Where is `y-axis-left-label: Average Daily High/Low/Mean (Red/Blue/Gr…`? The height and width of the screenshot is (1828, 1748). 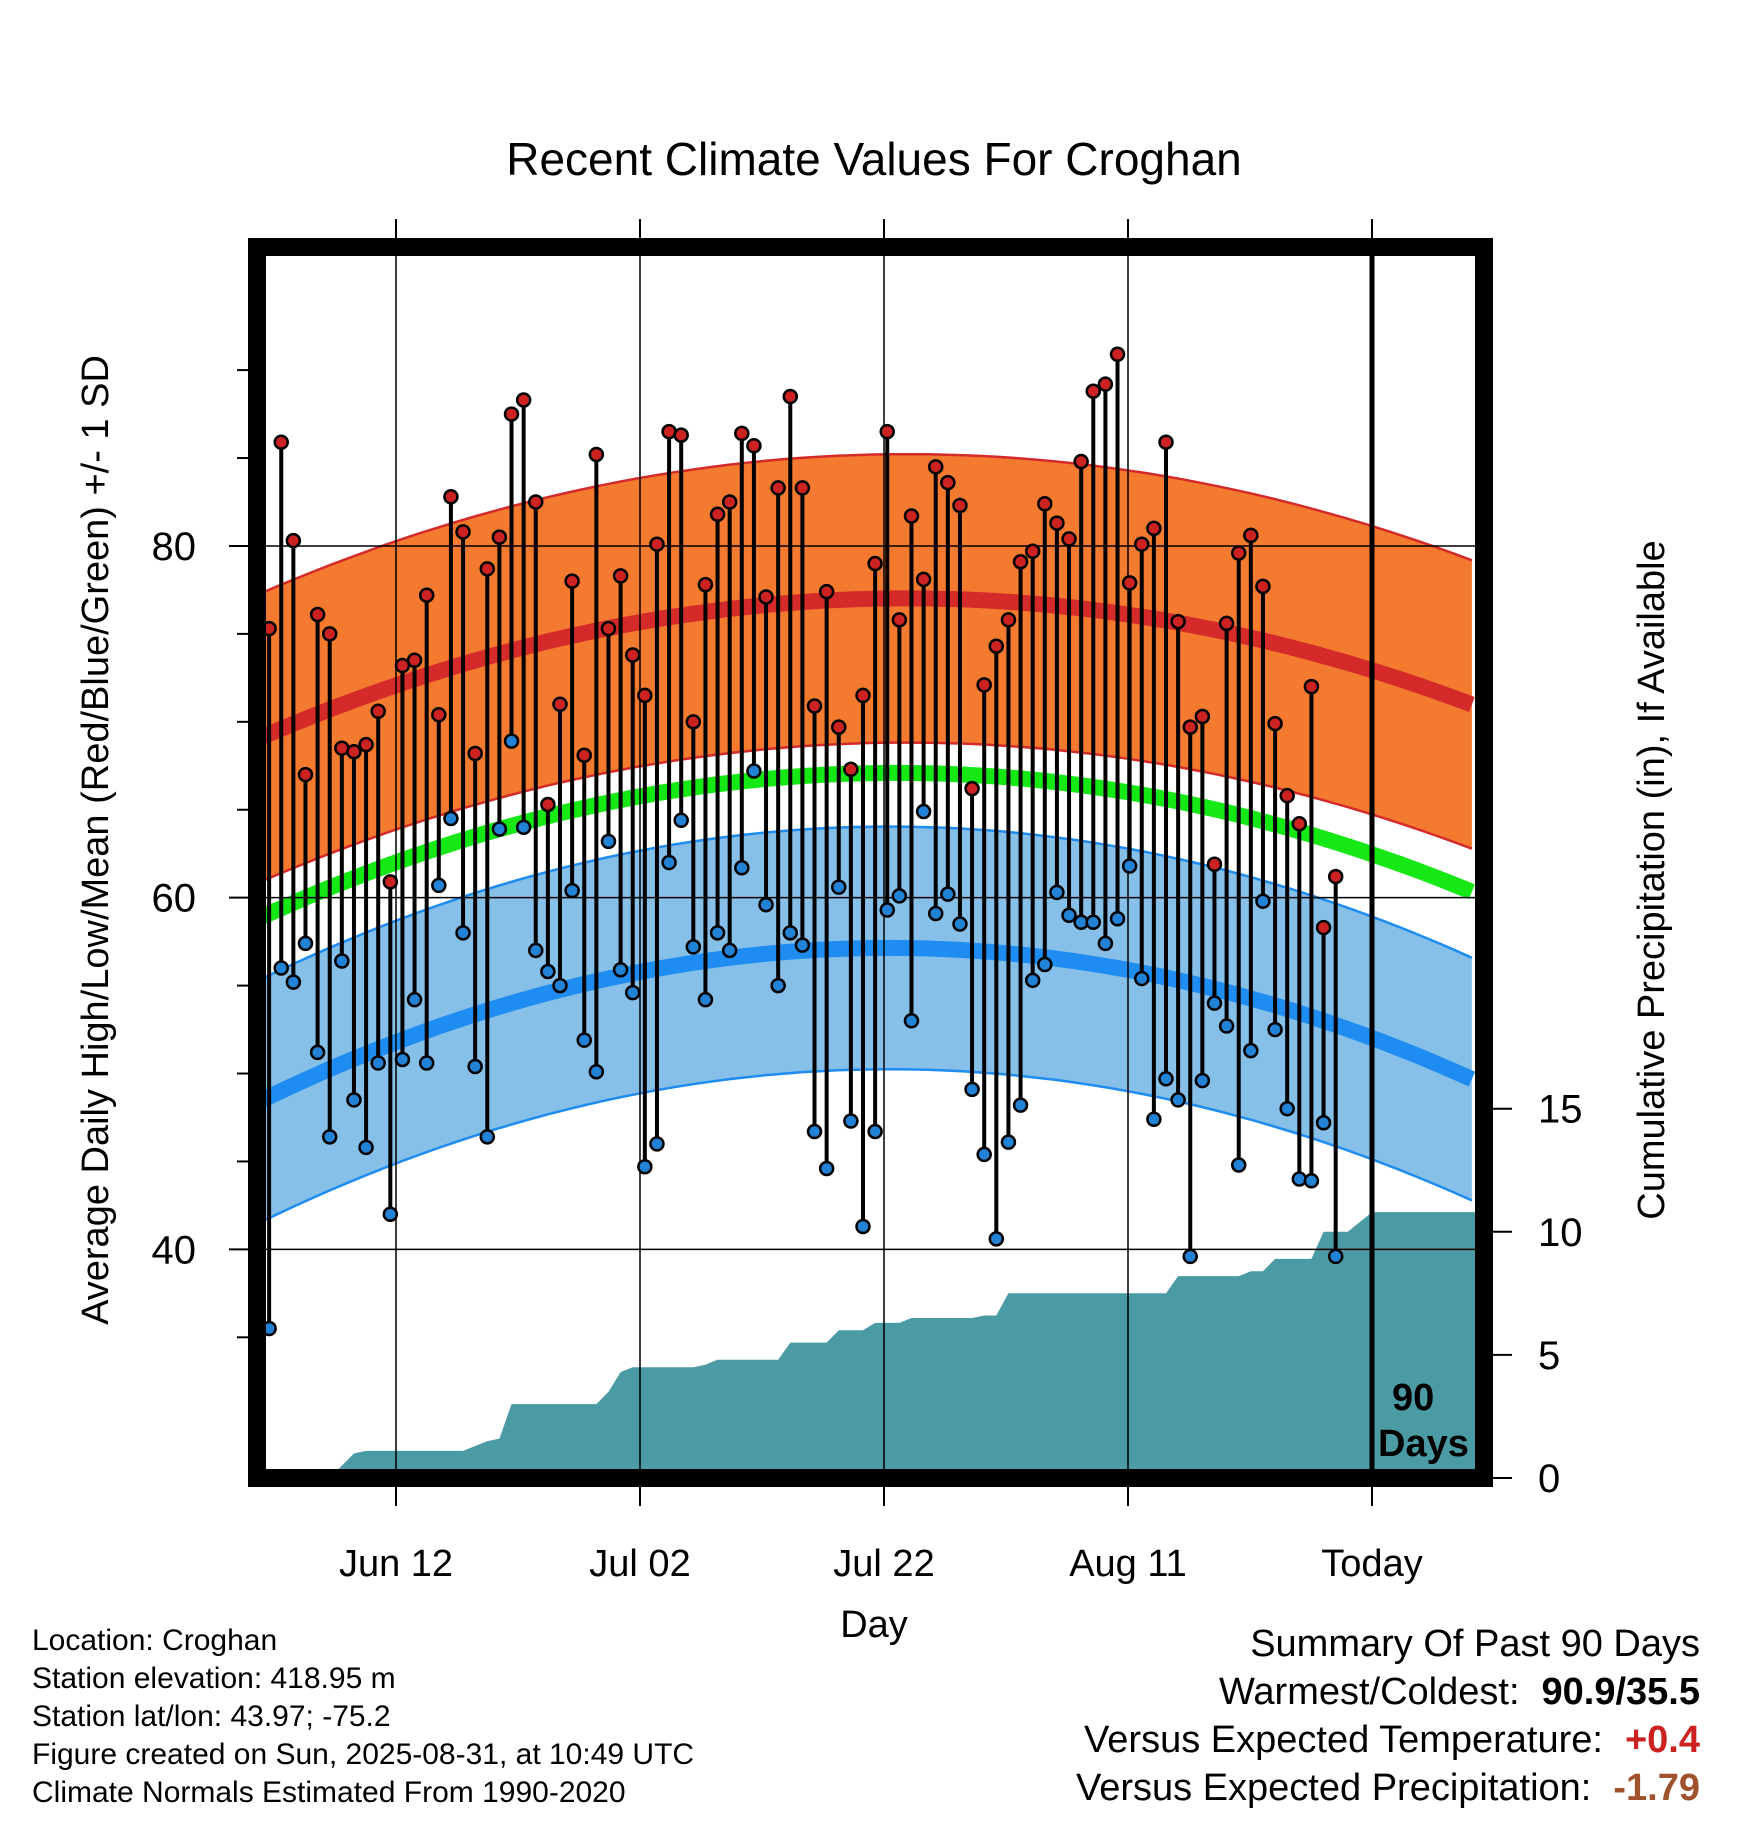
y-axis-left-label: Average Daily High/Low/Mean (Red/Blue/Gr… is located at coordinates (96, 840).